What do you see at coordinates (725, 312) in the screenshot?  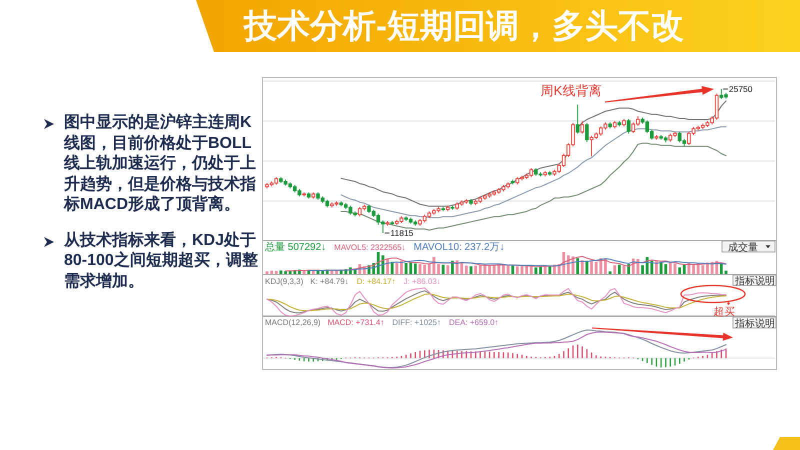 I see `annotation: 超买` at bounding box center [725, 312].